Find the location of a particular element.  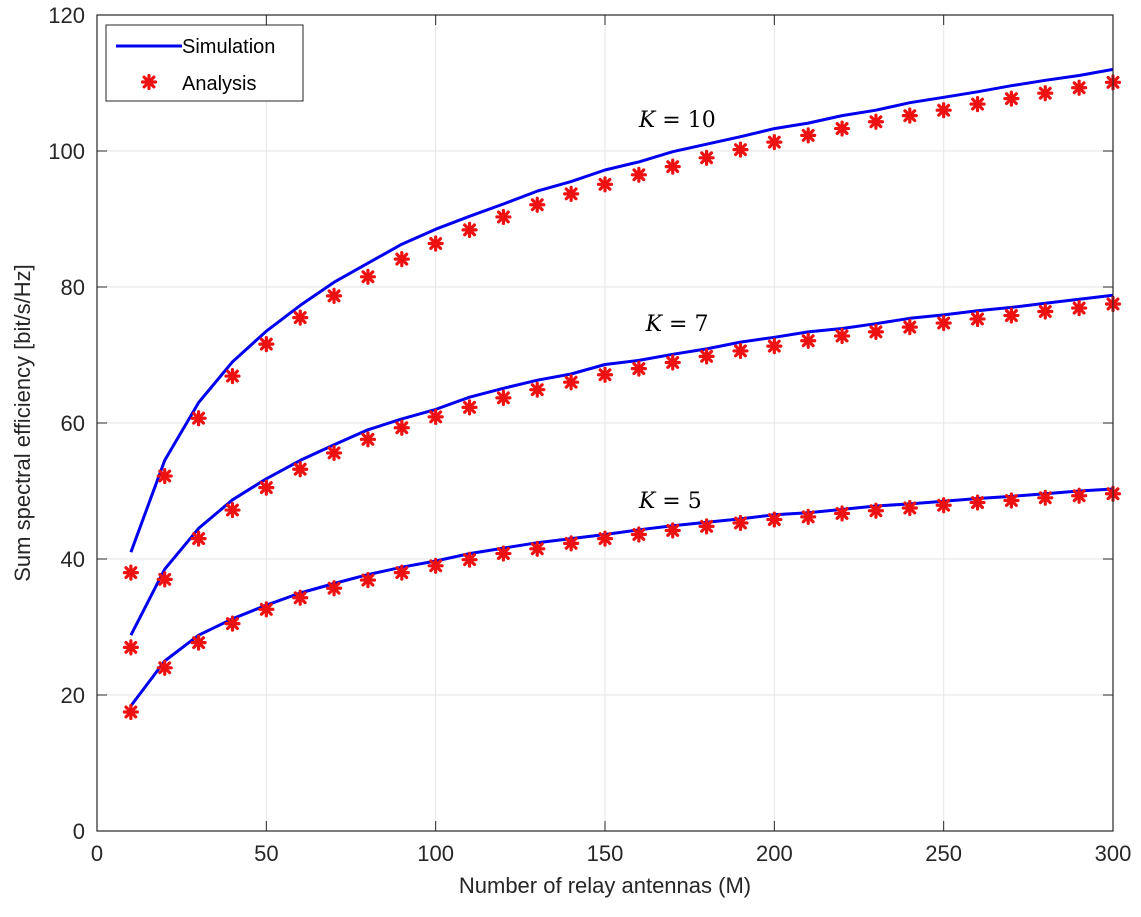

x-tick-label: 250 is located at coordinates (943, 853).